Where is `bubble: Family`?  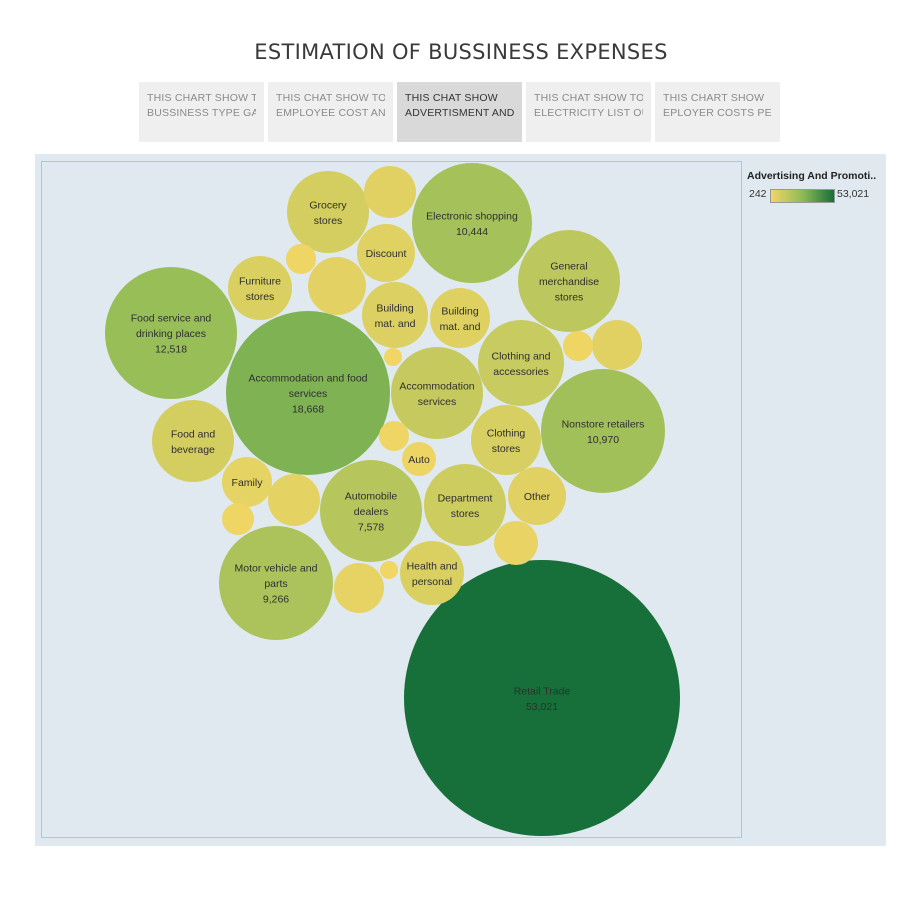 bubble: Family is located at coordinates (247, 482).